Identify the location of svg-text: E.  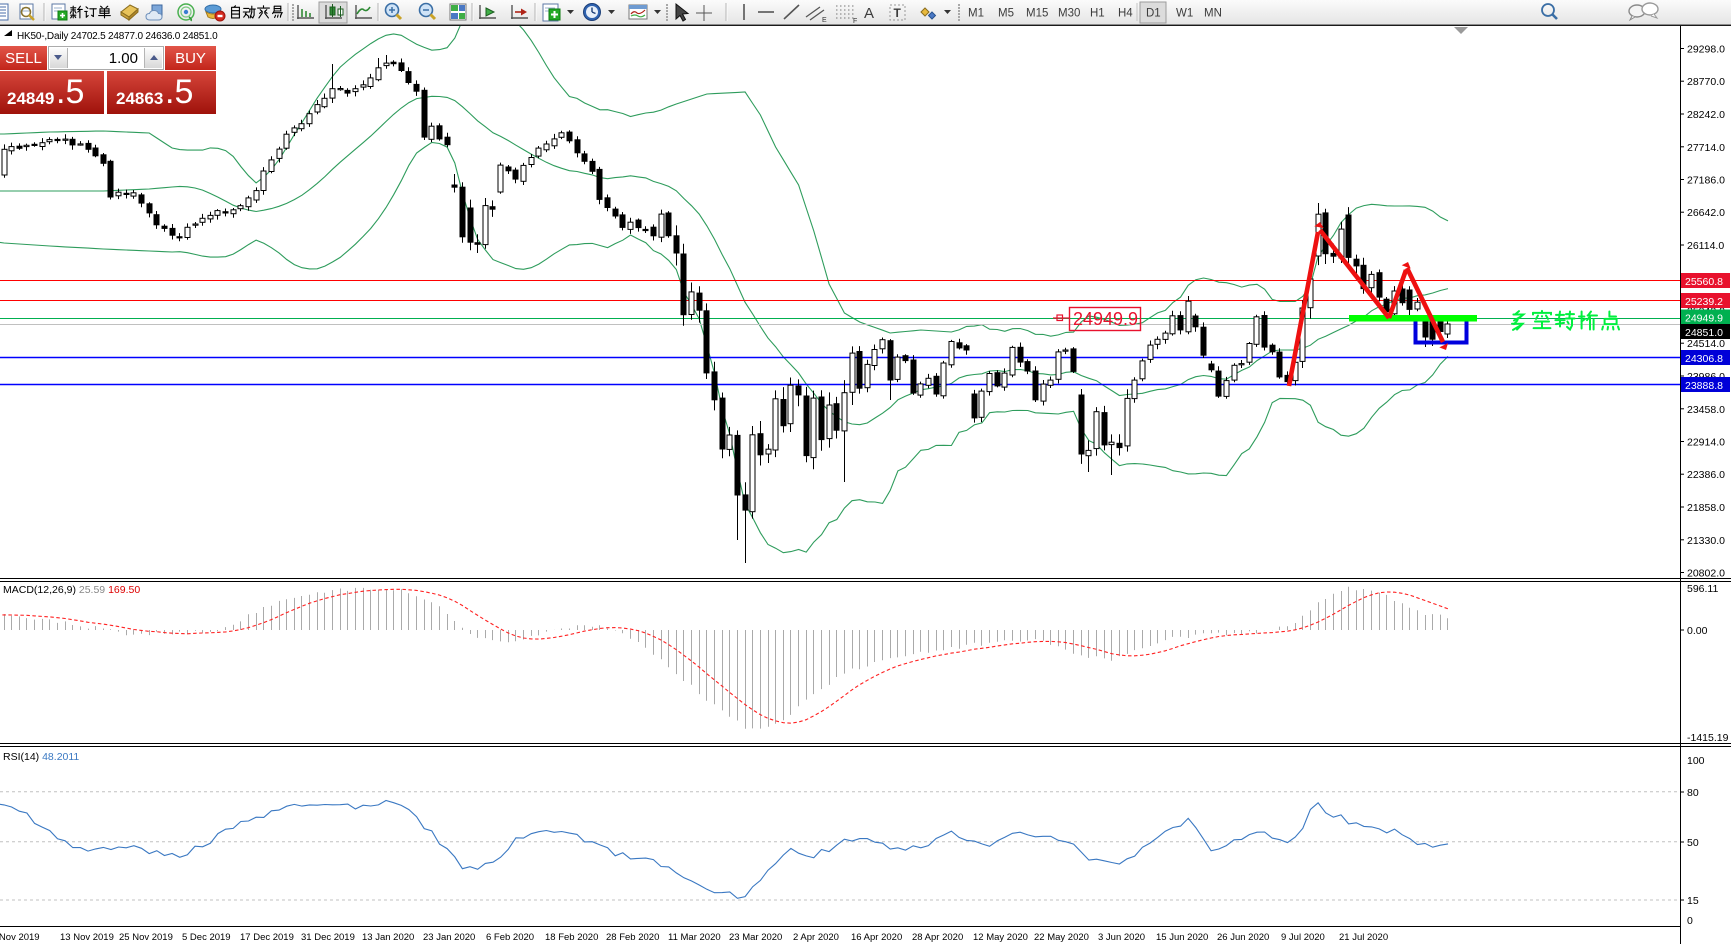
(824, 20).